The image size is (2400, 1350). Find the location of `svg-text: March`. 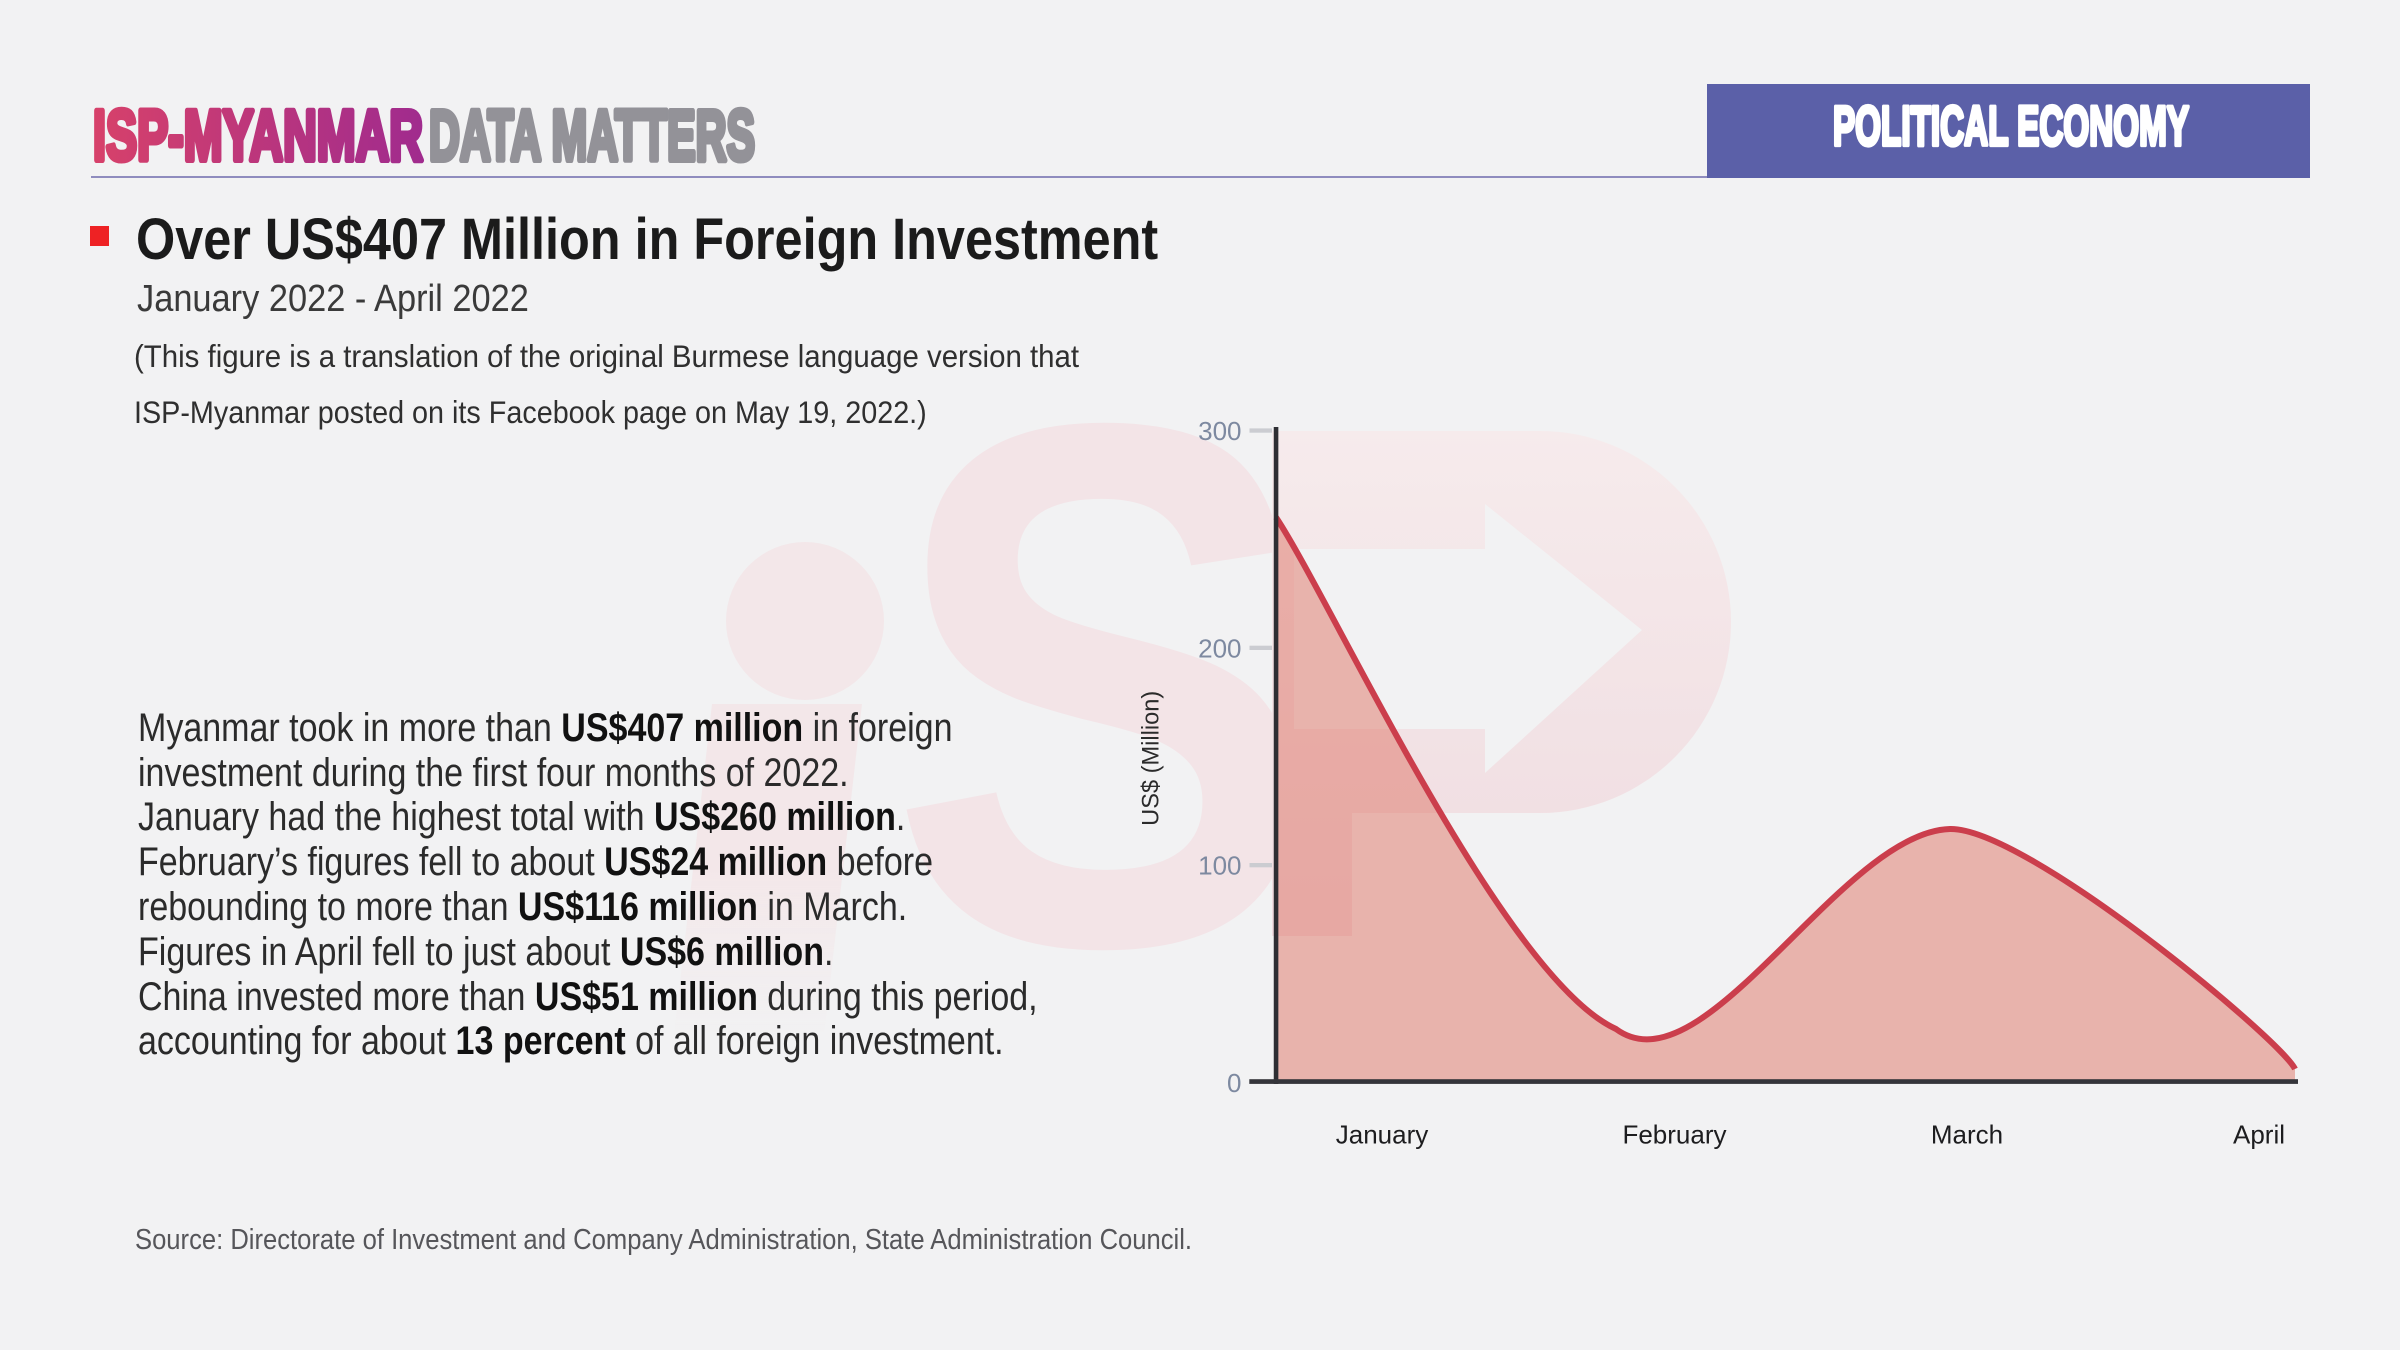

svg-text: March is located at coordinates (1967, 1135).